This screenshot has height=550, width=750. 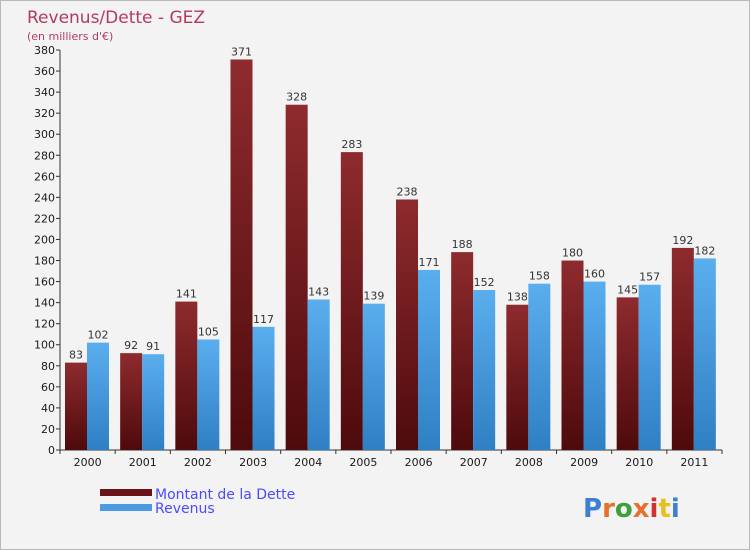 I want to click on data-label-revenus: 158, so click(x=539, y=276).